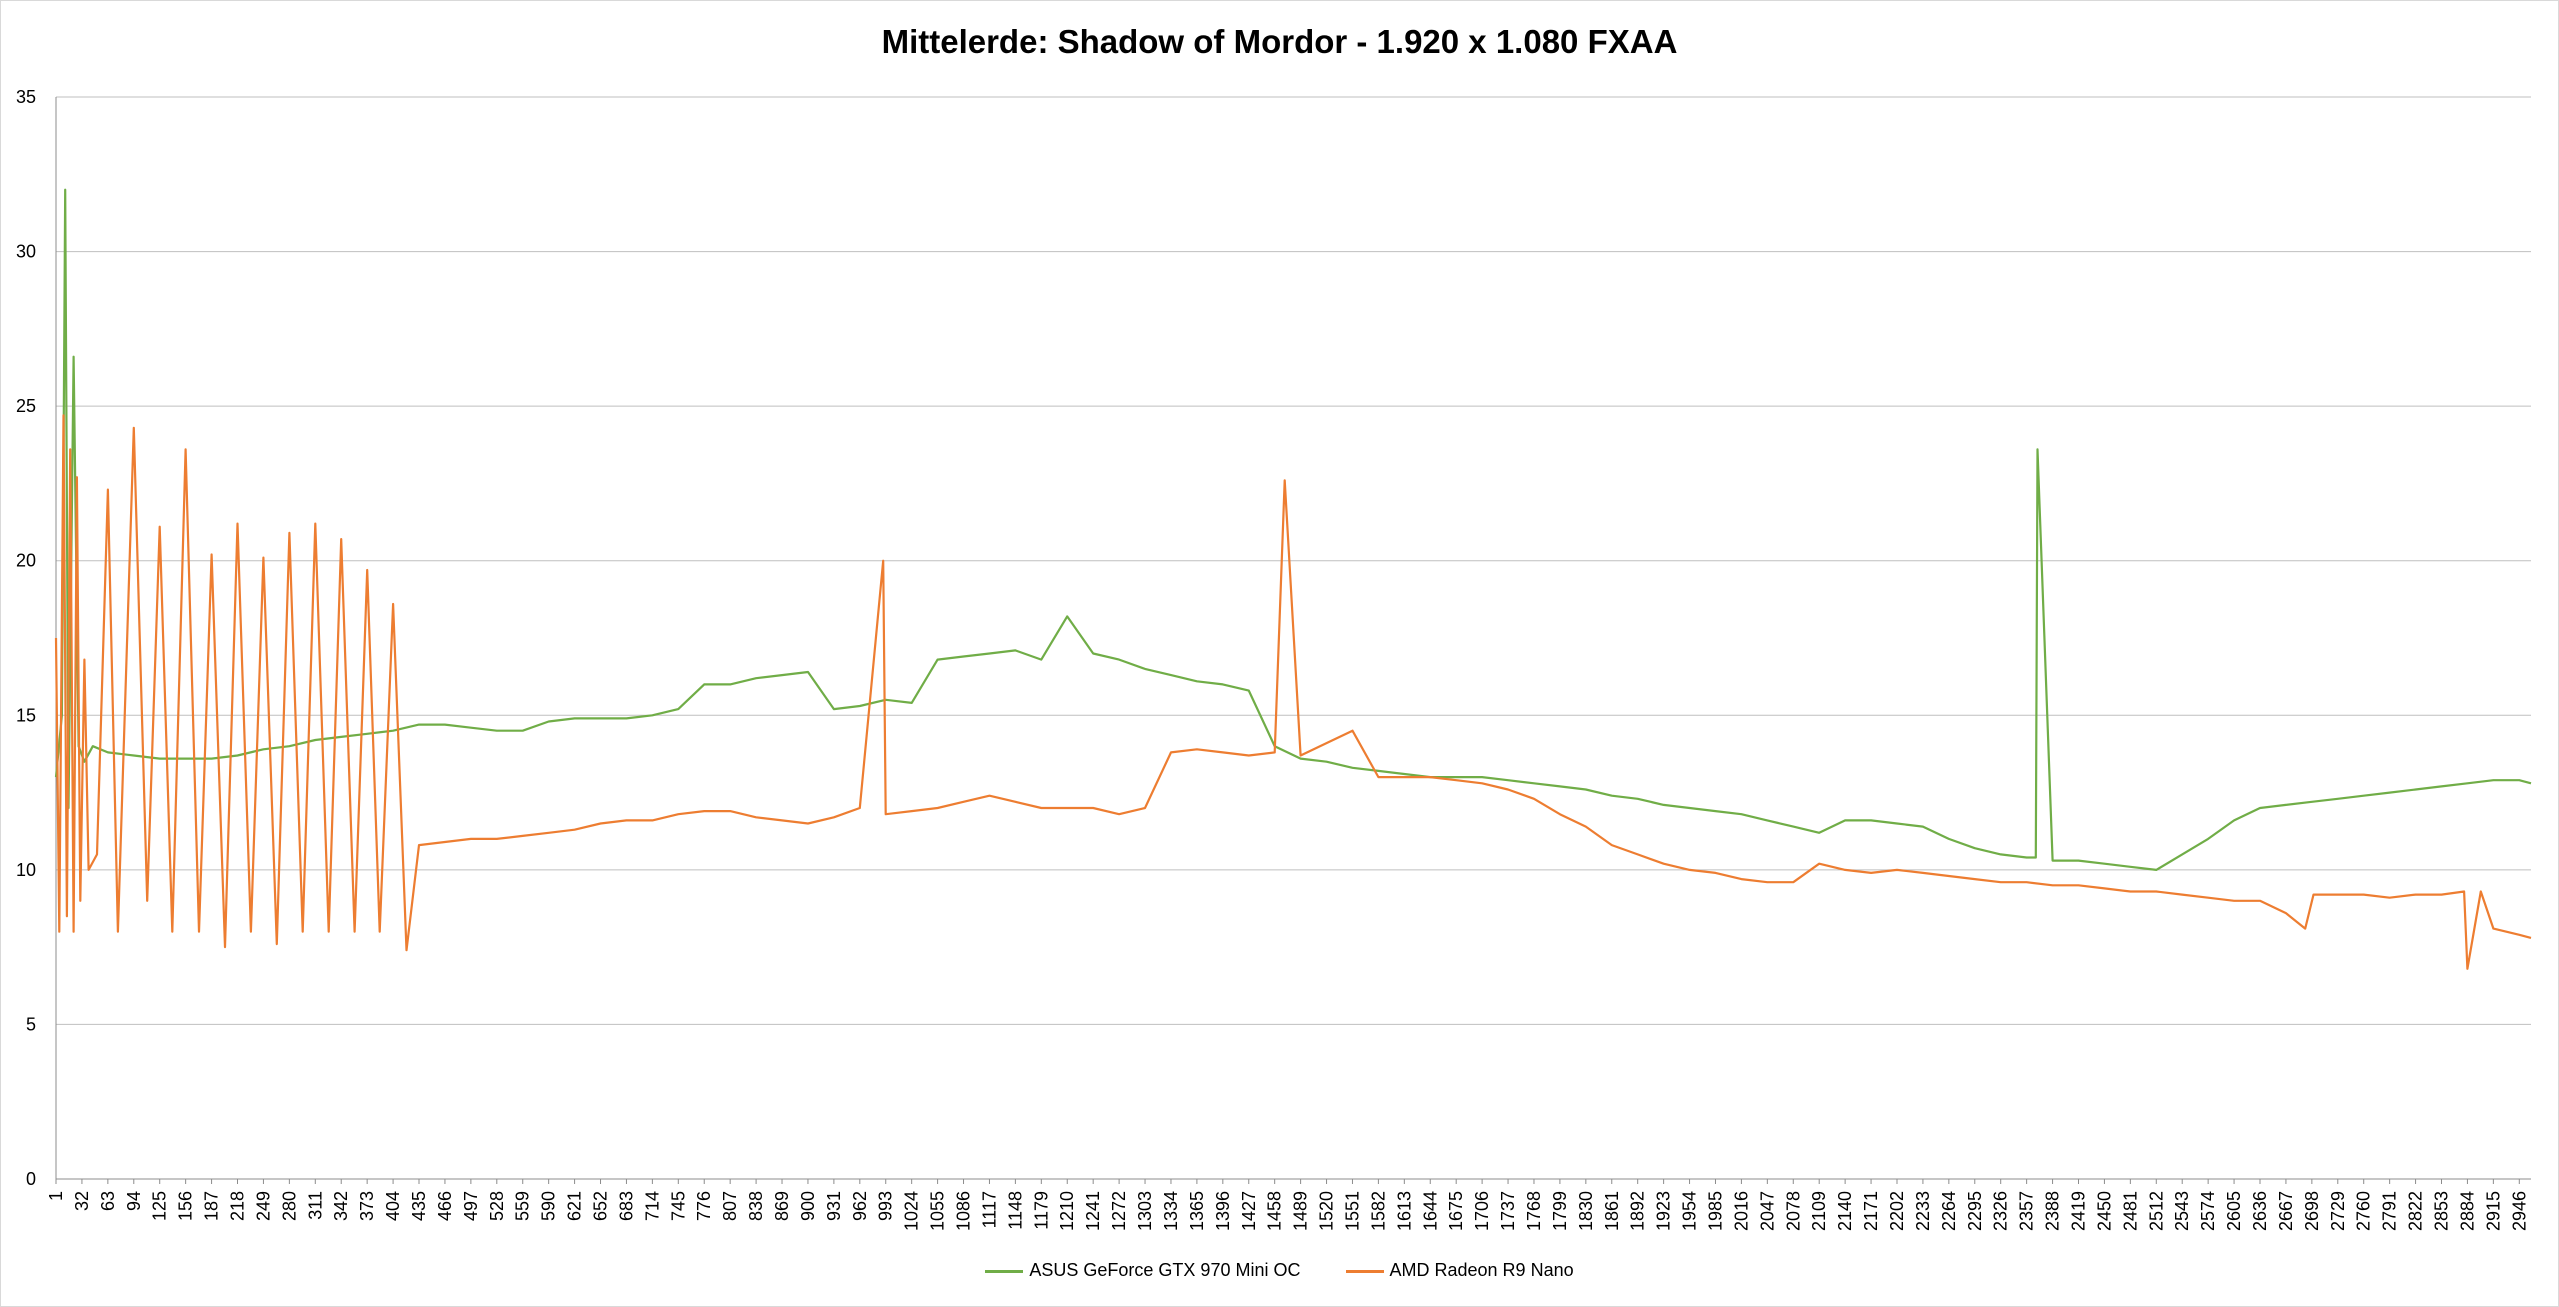 The height and width of the screenshot is (1307, 2559). I want to click on x-tick-label-2357: 2357, so click(2027, 1211).